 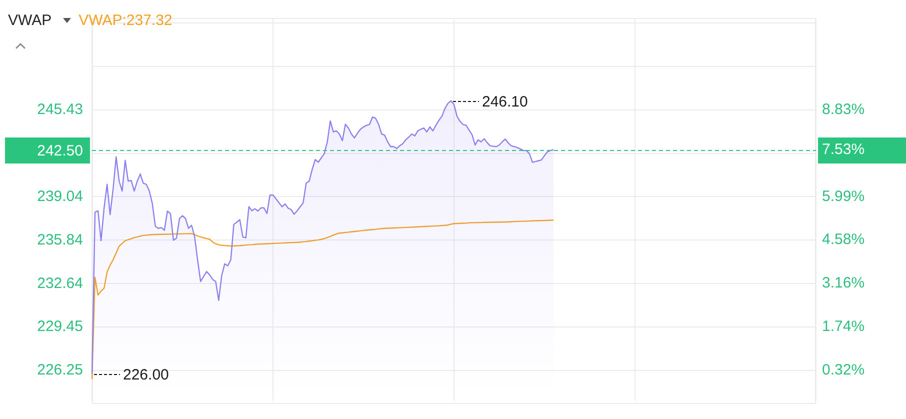 I want to click on text: VWAP:237.32, so click(x=125, y=21).